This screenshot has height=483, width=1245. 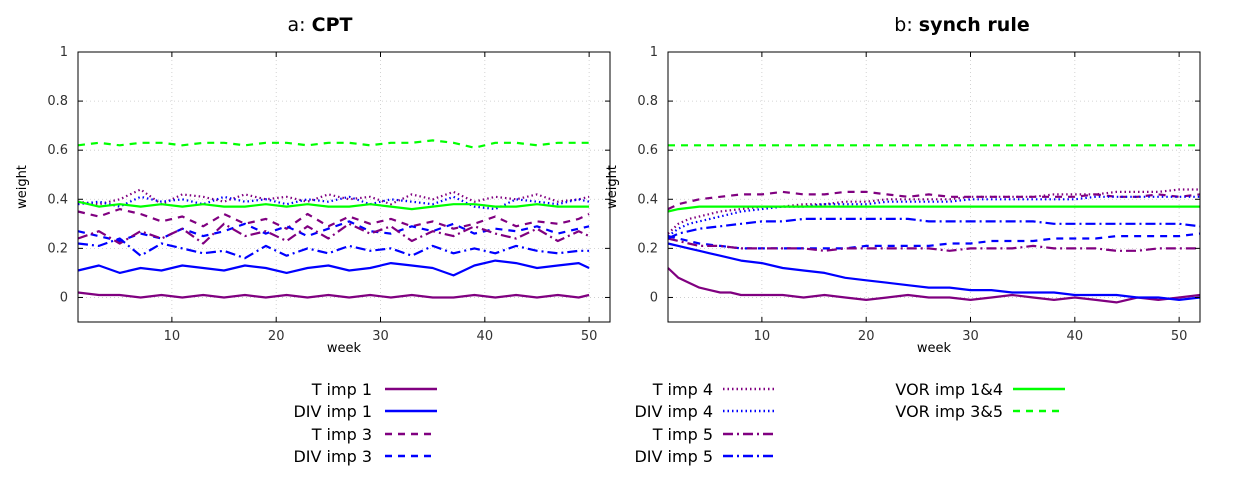 What do you see at coordinates (713, 434) in the screenshot?
I see `legend-item-t-imp-5: T imp 5` at bounding box center [713, 434].